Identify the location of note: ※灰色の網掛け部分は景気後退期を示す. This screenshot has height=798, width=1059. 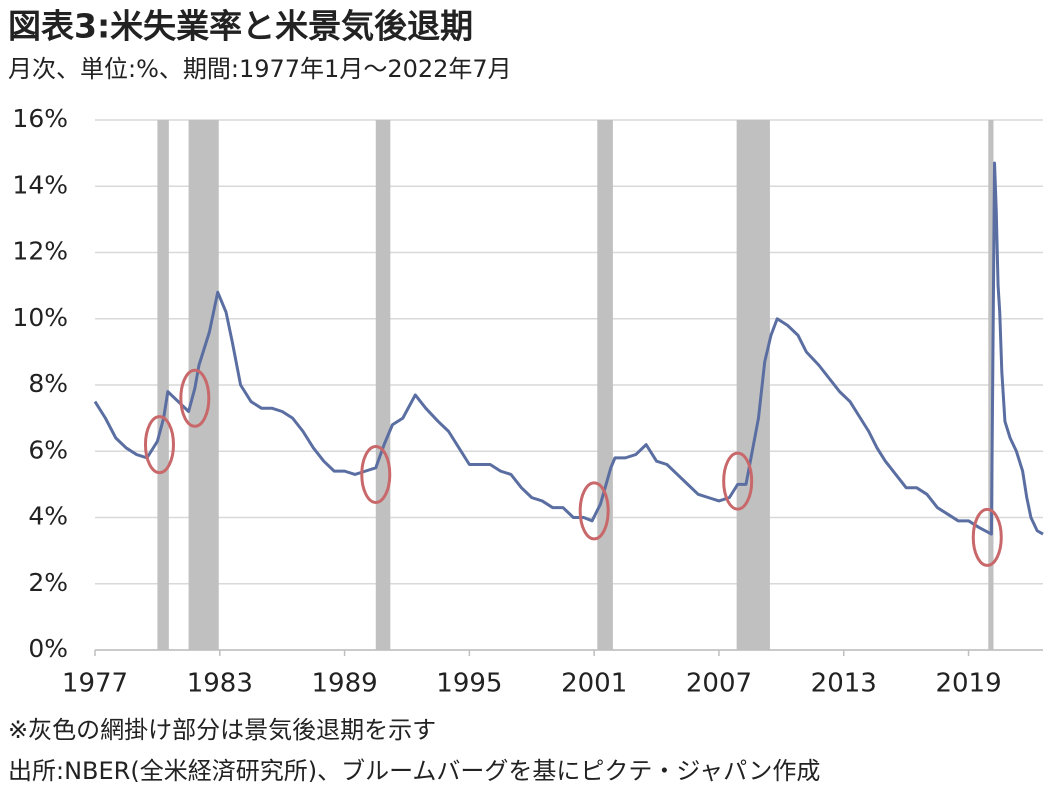
(222, 730).